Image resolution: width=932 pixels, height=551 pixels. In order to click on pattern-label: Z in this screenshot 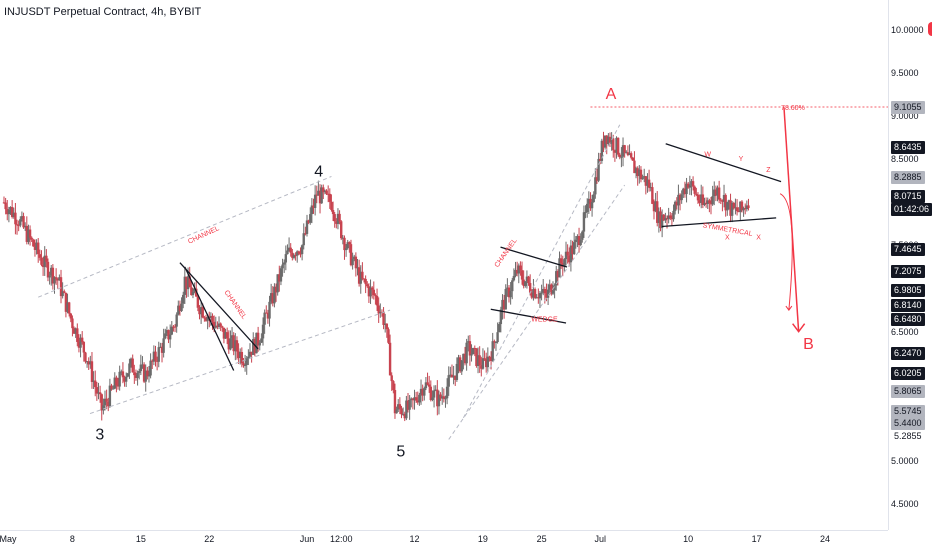, I will do `click(768, 170)`.